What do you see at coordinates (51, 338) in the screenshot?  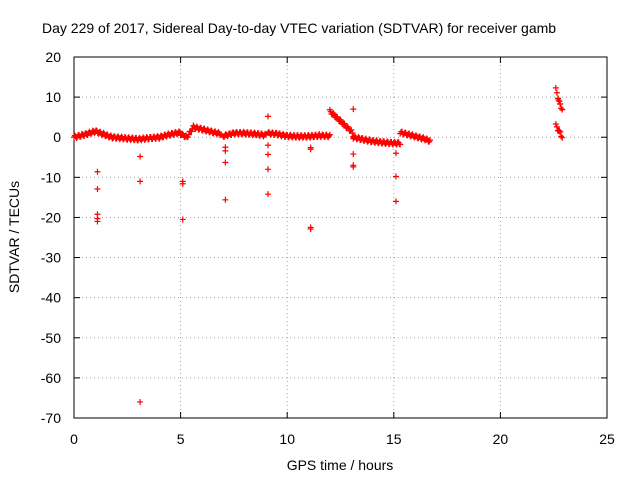 I see `y-tick-label: -50` at bounding box center [51, 338].